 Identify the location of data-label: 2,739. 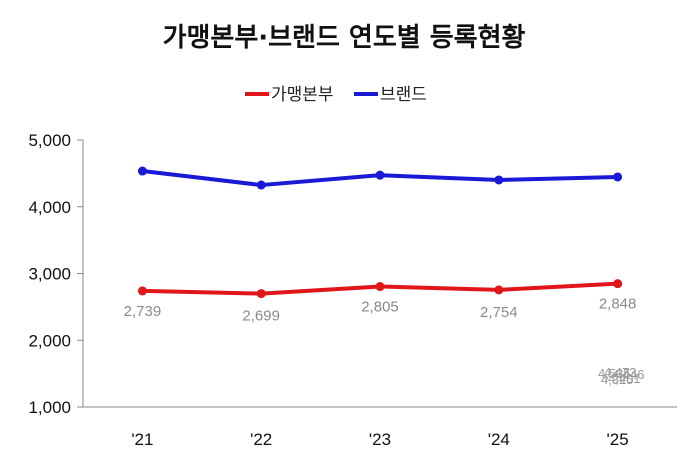
(143, 311).